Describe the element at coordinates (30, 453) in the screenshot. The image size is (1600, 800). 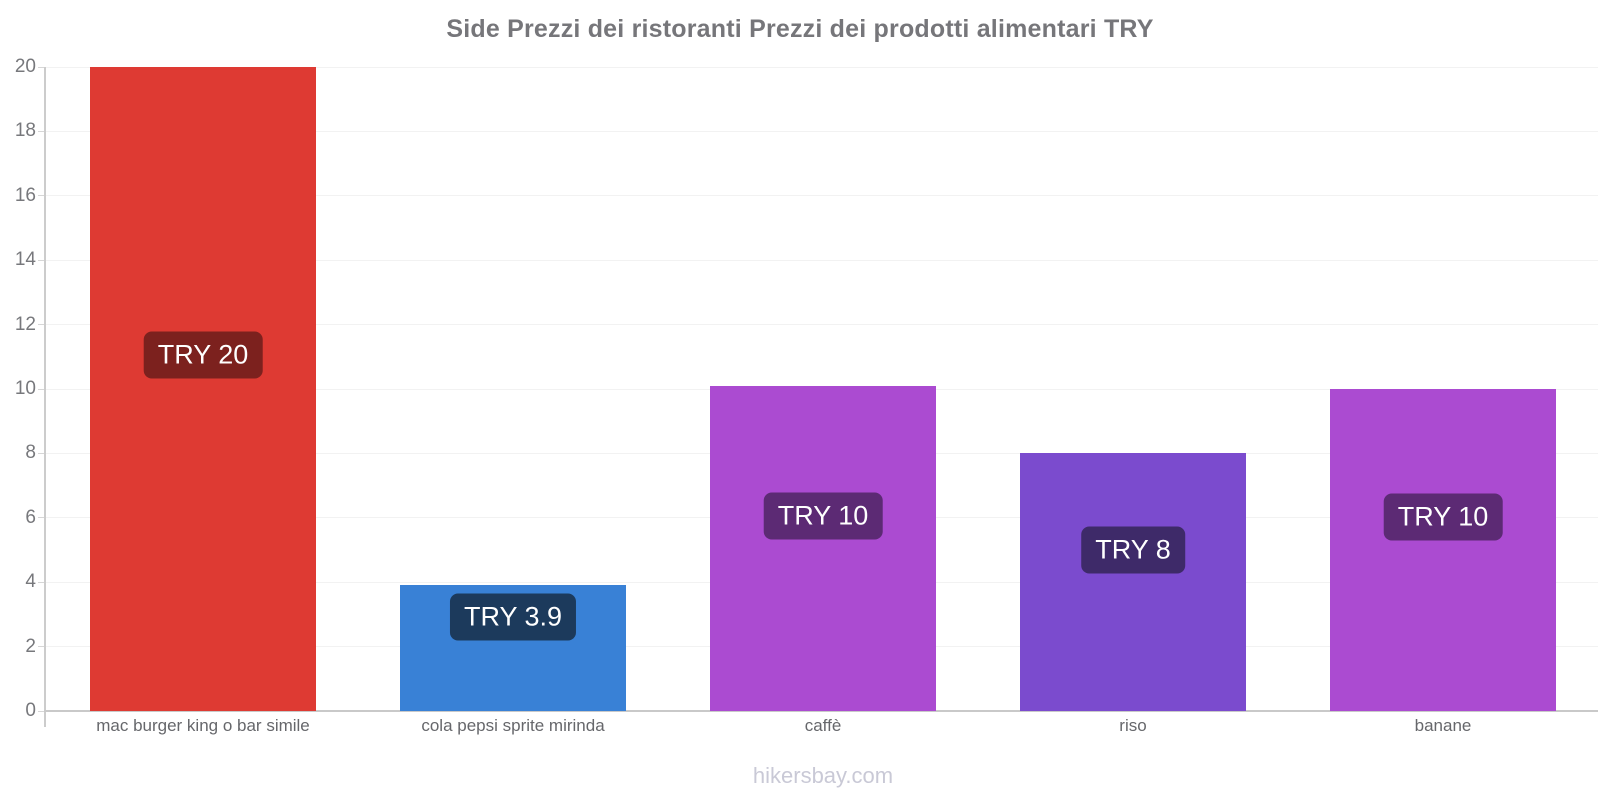
I see `y-tick-label-8: 8` at that location.